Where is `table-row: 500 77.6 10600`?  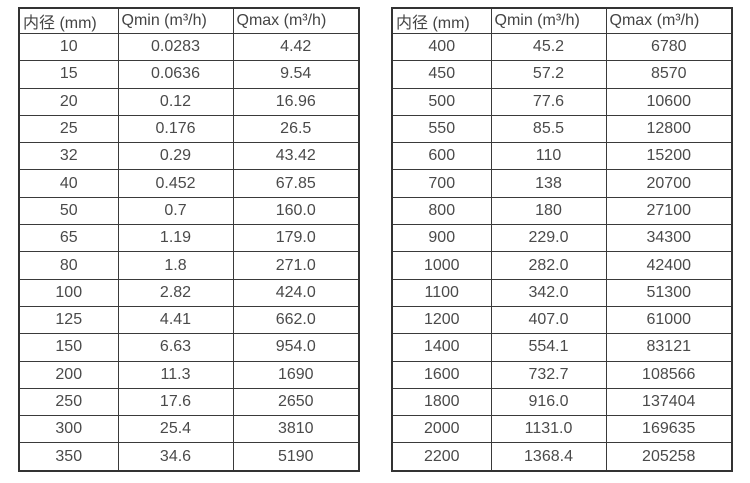
table-row: 500 77.6 10600 is located at coordinates (562, 101).